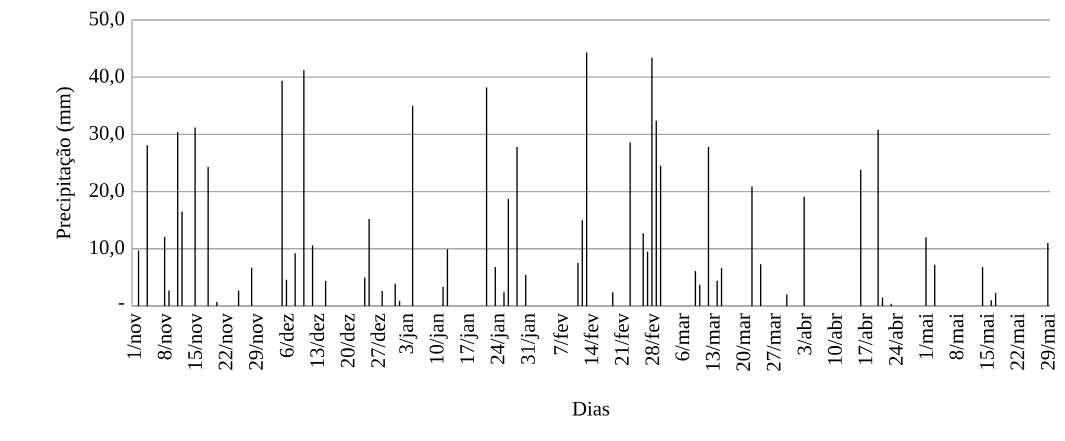  Describe the element at coordinates (107, 134) in the screenshot. I see `y-tick-label: 30,0` at that location.